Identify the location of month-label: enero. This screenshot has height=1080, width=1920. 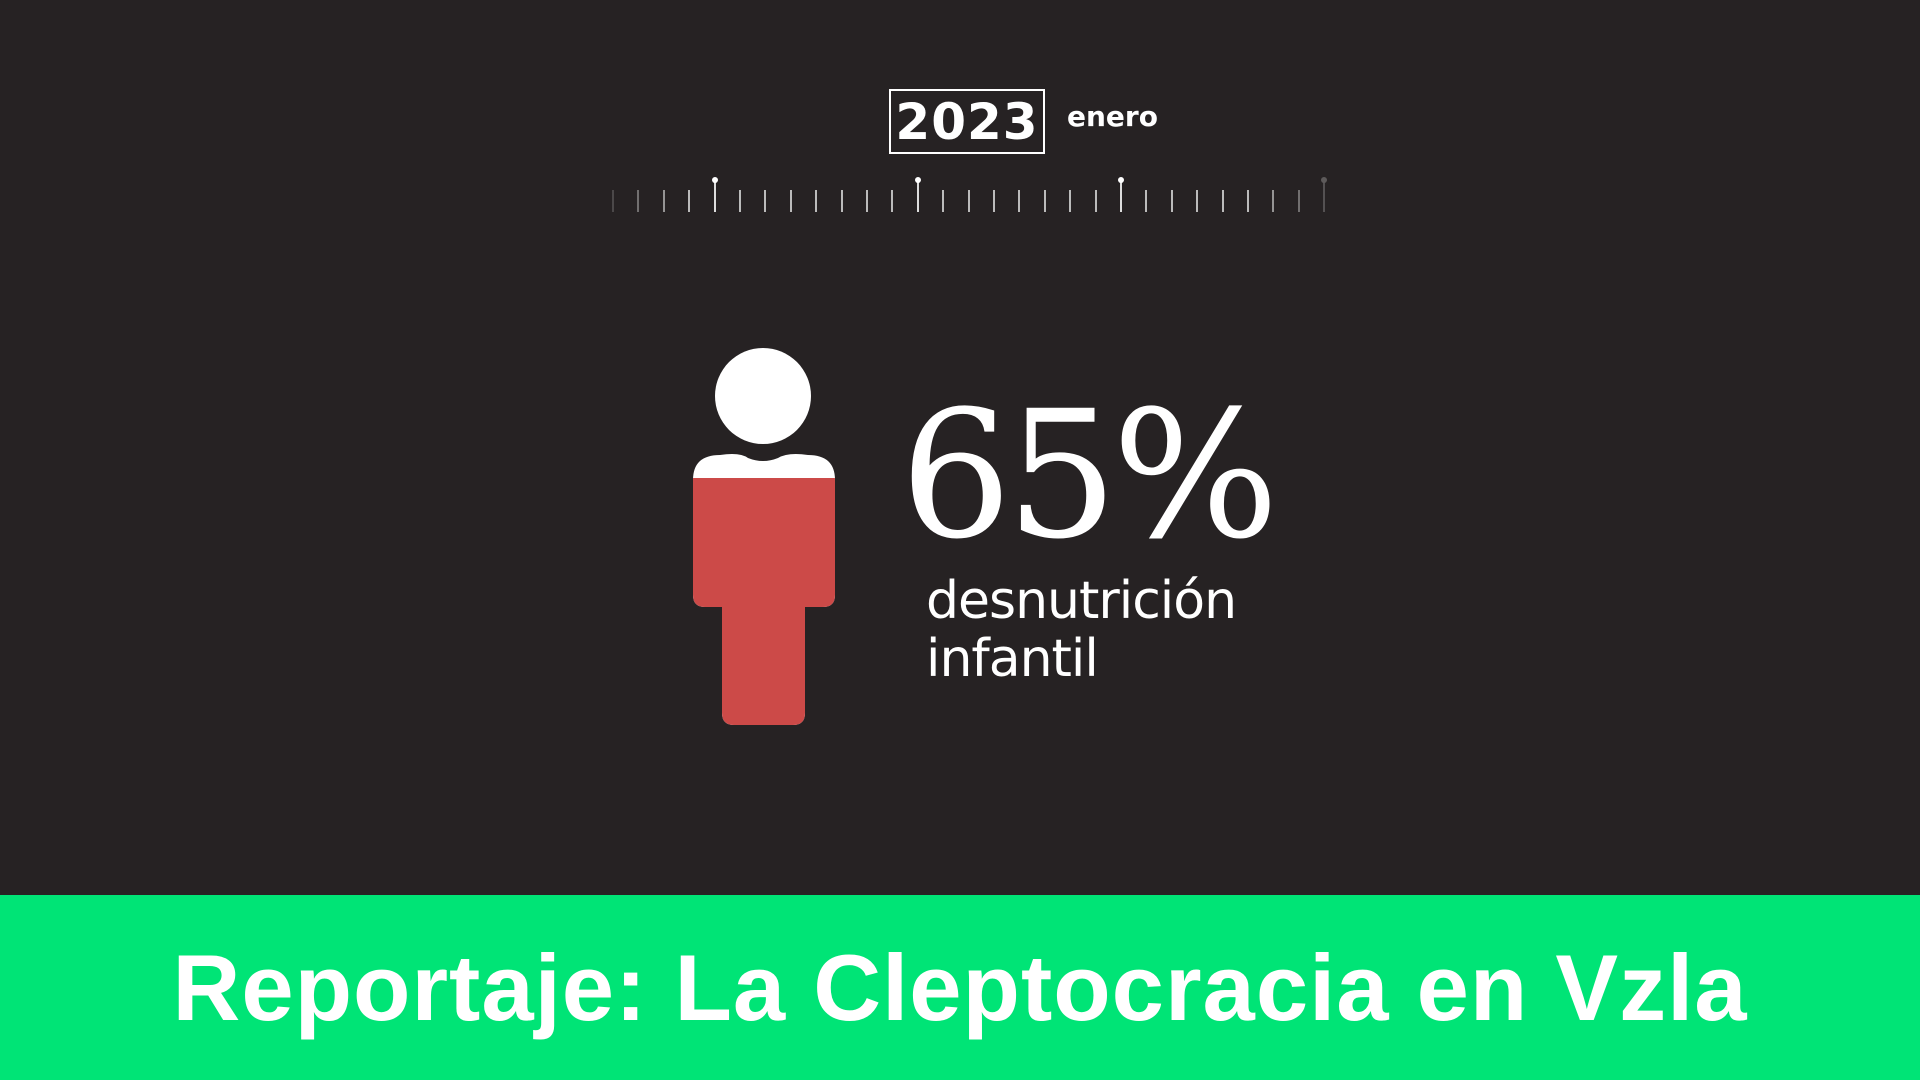
(1112, 116).